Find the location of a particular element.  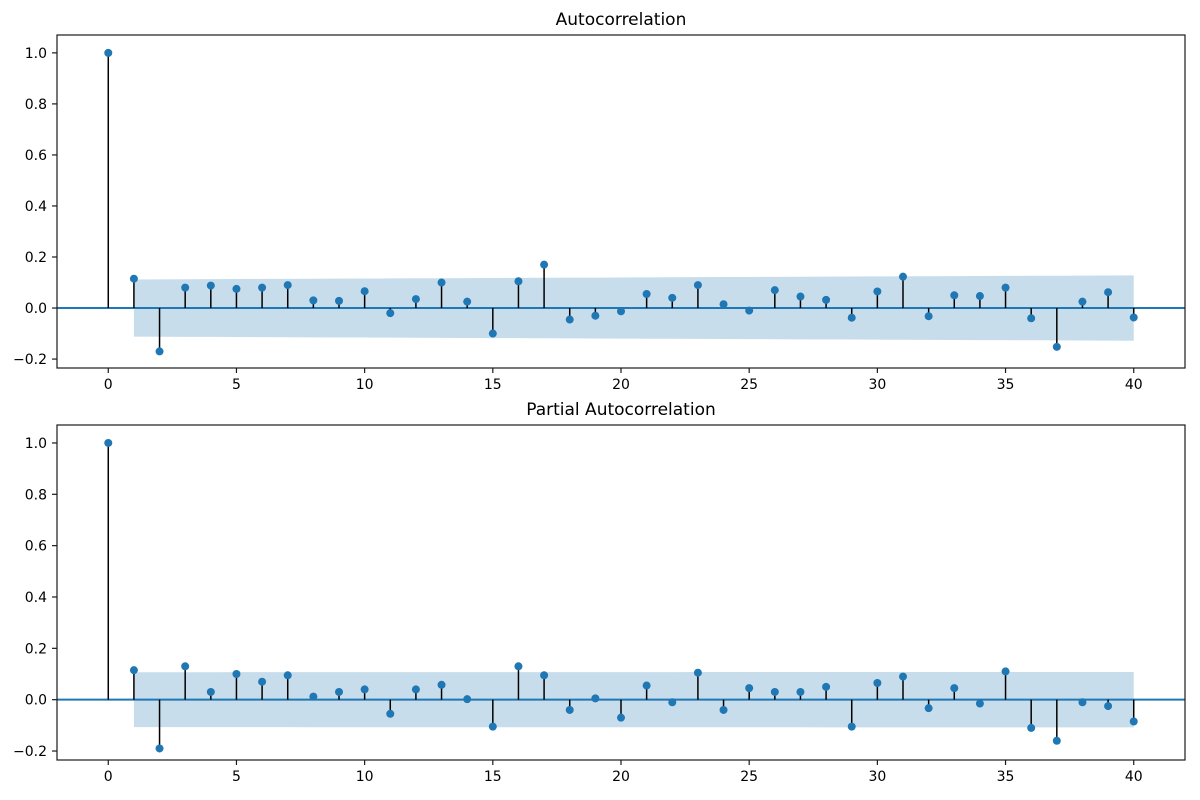

pacf-xtick-label: 0 is located at coordinates (108, 777).